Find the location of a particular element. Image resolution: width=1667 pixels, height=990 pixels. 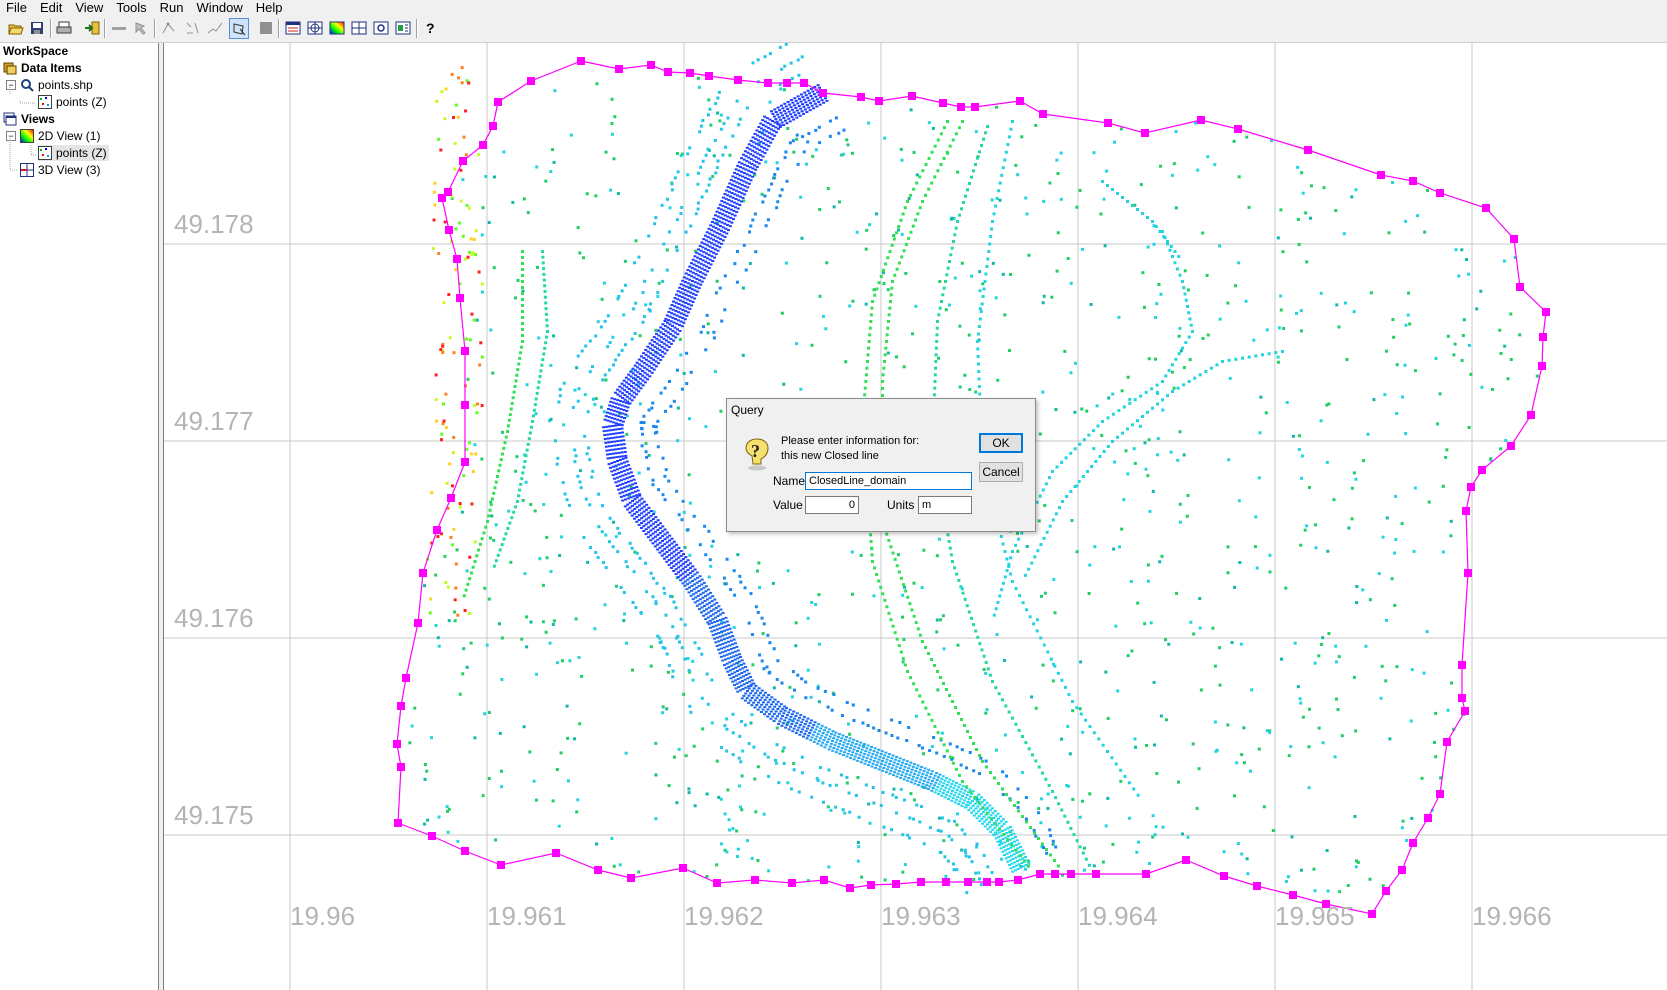

units-input: m is located at coordinates (945, 505).